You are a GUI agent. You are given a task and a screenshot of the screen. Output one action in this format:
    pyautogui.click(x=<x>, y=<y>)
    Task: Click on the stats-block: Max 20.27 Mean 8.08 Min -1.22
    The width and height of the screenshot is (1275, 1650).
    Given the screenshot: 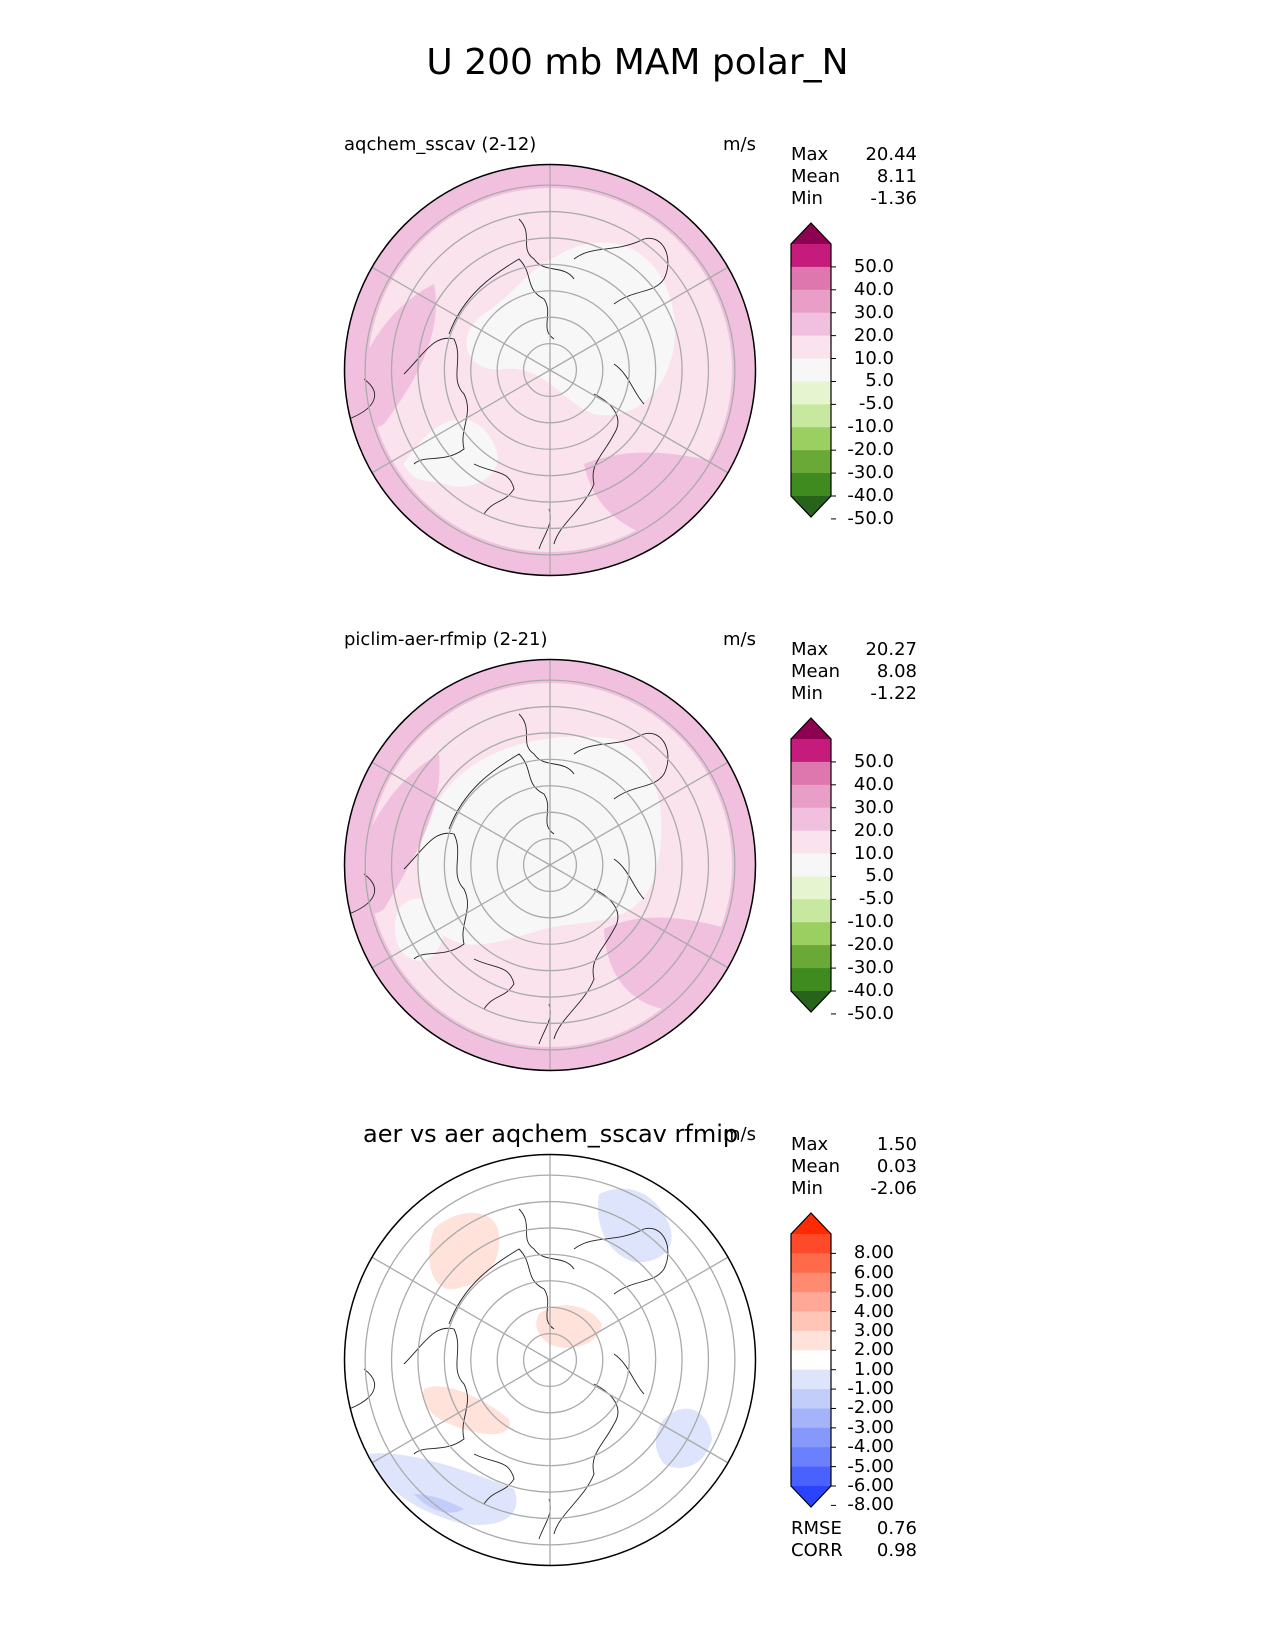 What is the action you would take?
    pyautogui.click(x=854, y=672)
    